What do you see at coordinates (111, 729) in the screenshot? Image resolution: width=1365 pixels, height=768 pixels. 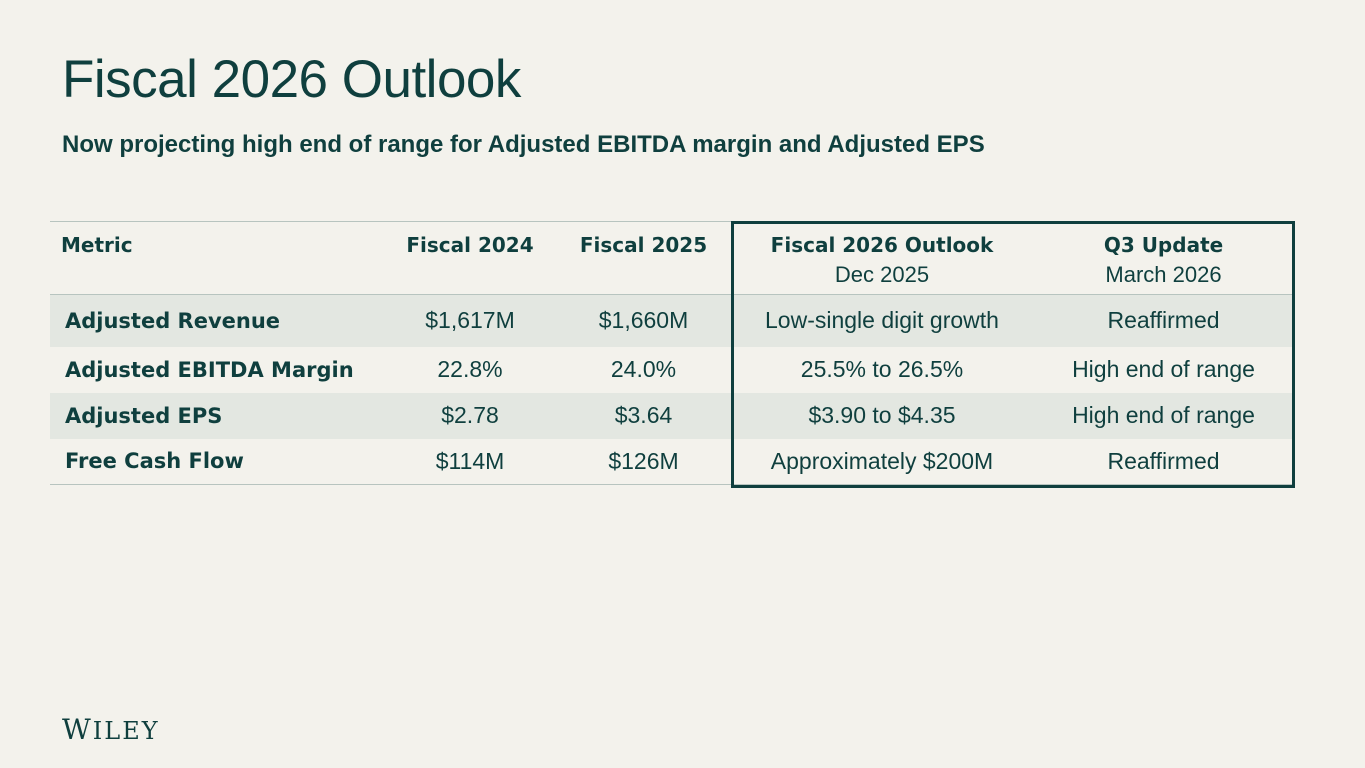 I see `wiley-logo: WILEY` at bounding box center [111, 729].